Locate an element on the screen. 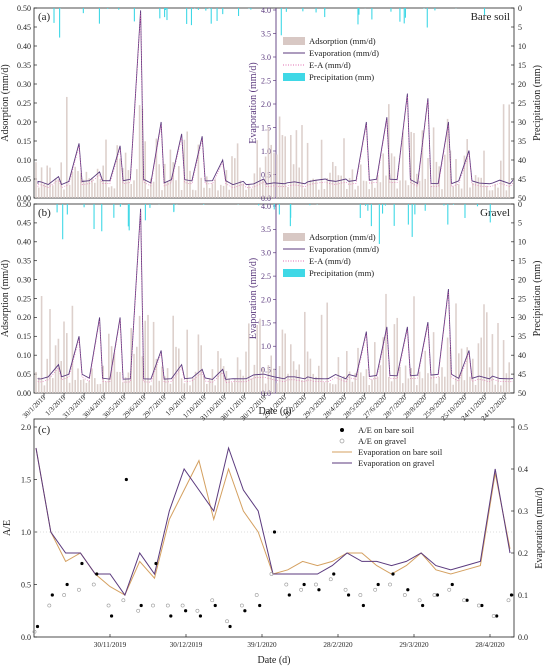  legend-swatch-precipitation is located at coordinates (294, 273).